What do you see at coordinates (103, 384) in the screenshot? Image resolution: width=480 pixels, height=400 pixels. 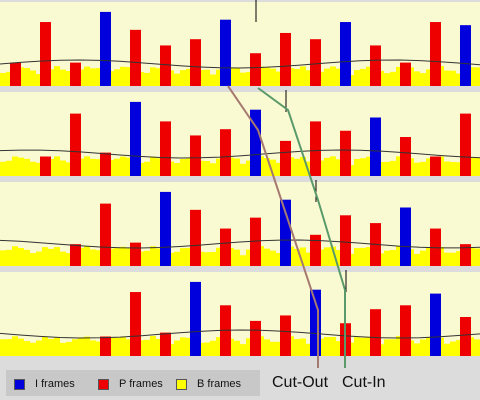 I see `p-frame-swatch` at bounding box center [103, 384].